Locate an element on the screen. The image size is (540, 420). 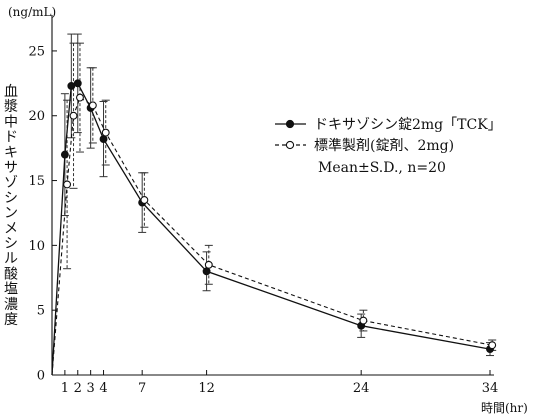
y-tick-label: 0 is located at coordinates (41, 376).